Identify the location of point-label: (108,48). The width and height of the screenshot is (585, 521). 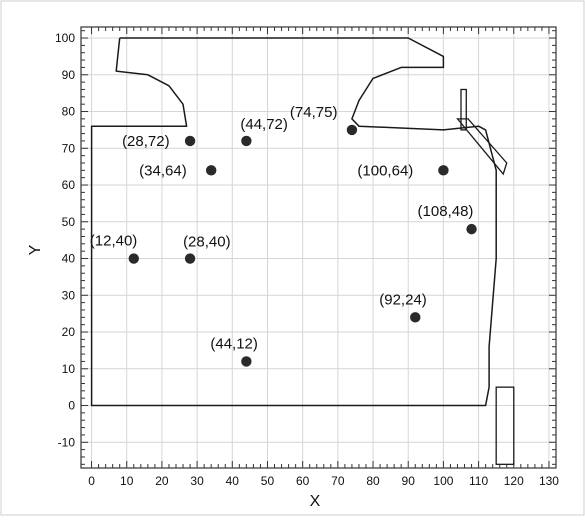
(446, 211).